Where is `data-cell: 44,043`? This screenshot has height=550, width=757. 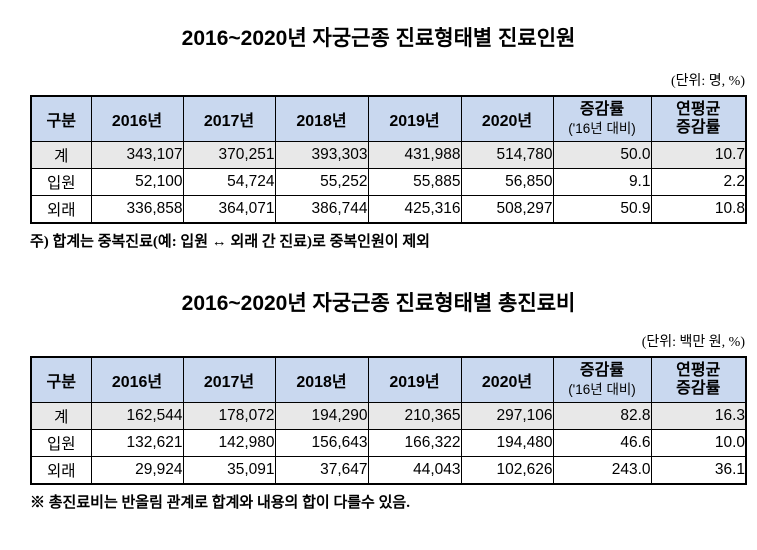 data-cell: 44,043 is located at coordinates (414, 470).